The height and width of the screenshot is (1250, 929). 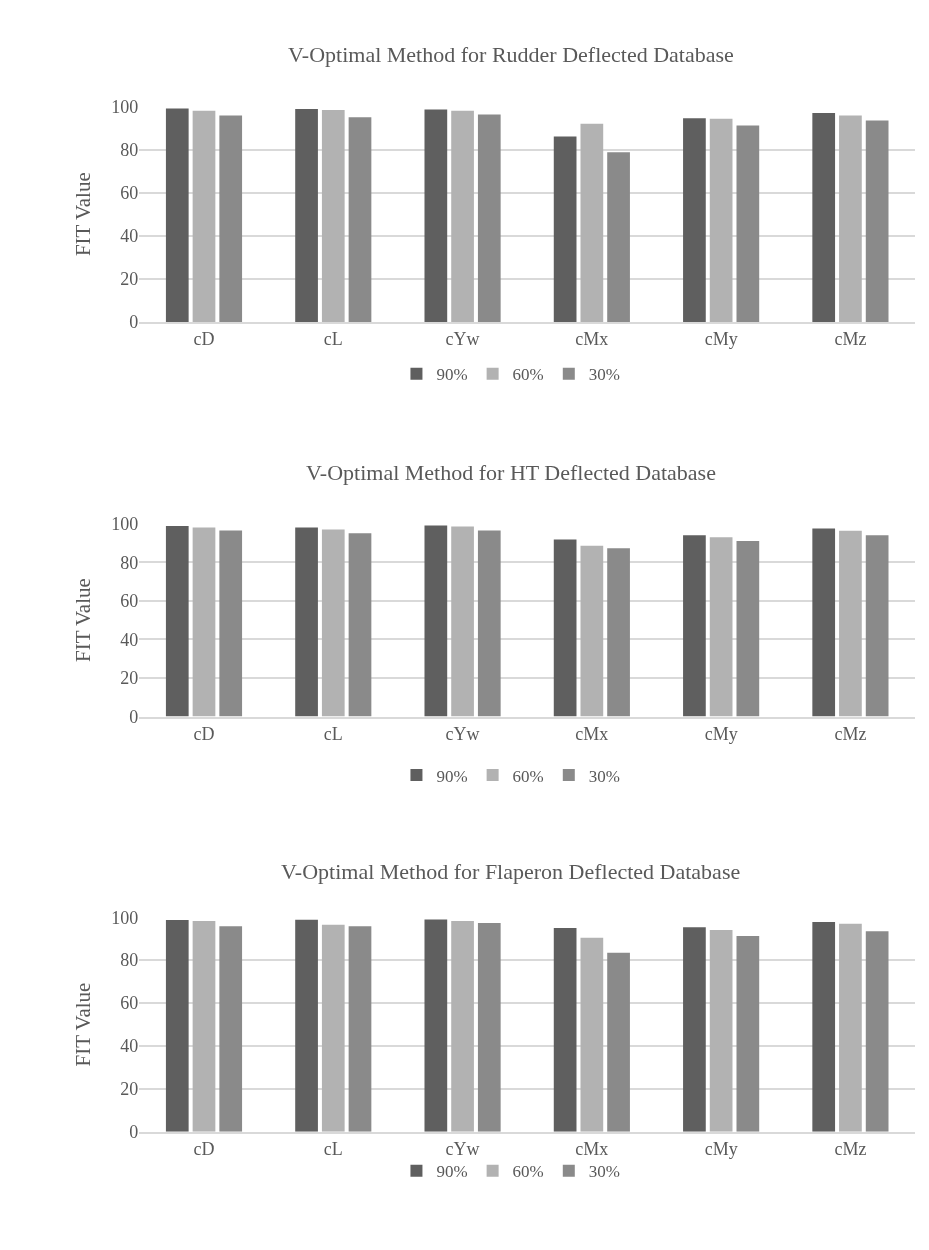 I want to click on chart-title: V-Optimal Method for Rudder Deflected Database, so click(x=511, y=54).